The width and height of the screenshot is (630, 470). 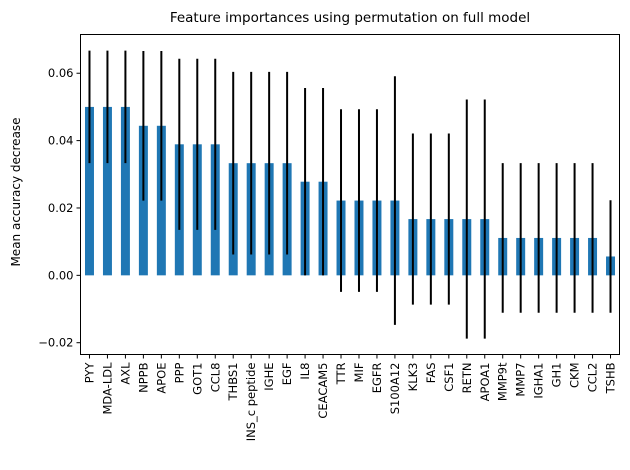 I want to click on x-tick-label: S100A12, so click(x=395, y=389).